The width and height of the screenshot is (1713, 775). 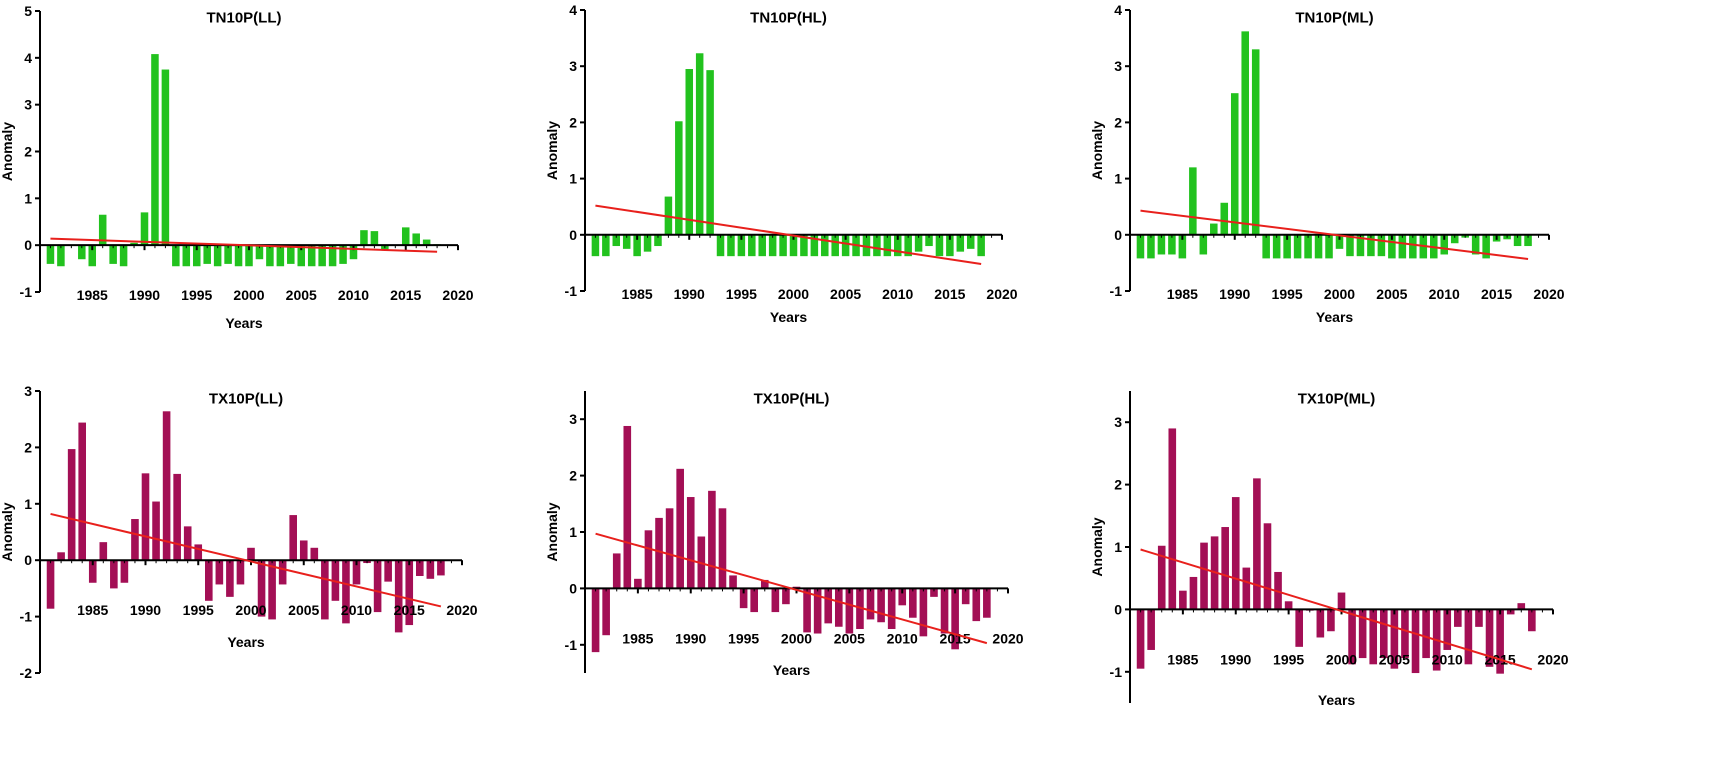 What do you see at coordinates (409, 593) in the screenshot?
I see `bar-2015` at bounding box center [409, 593].